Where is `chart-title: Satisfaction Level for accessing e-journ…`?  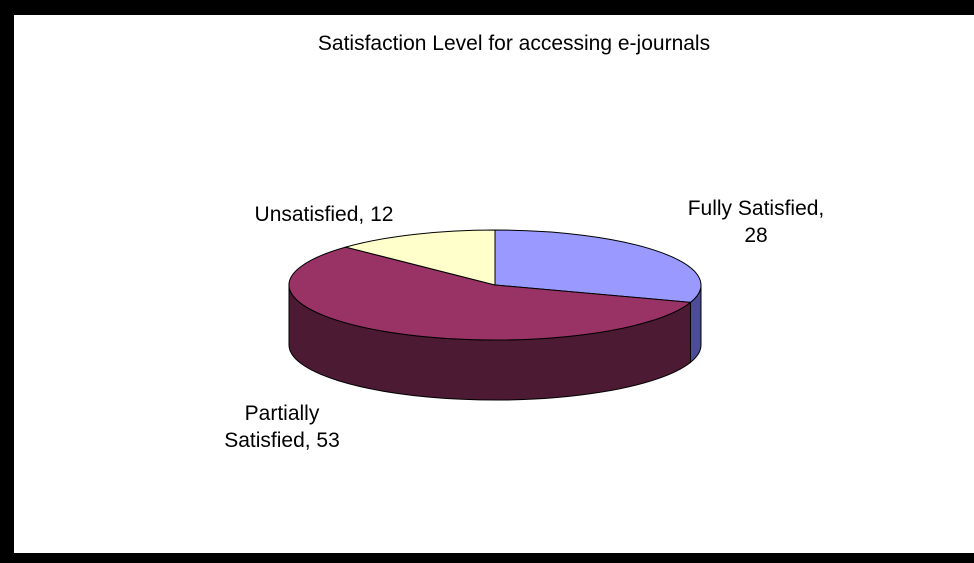
chart-title: Satisfaction Level for accessing e-journ… is located at coordinates (514, 43).